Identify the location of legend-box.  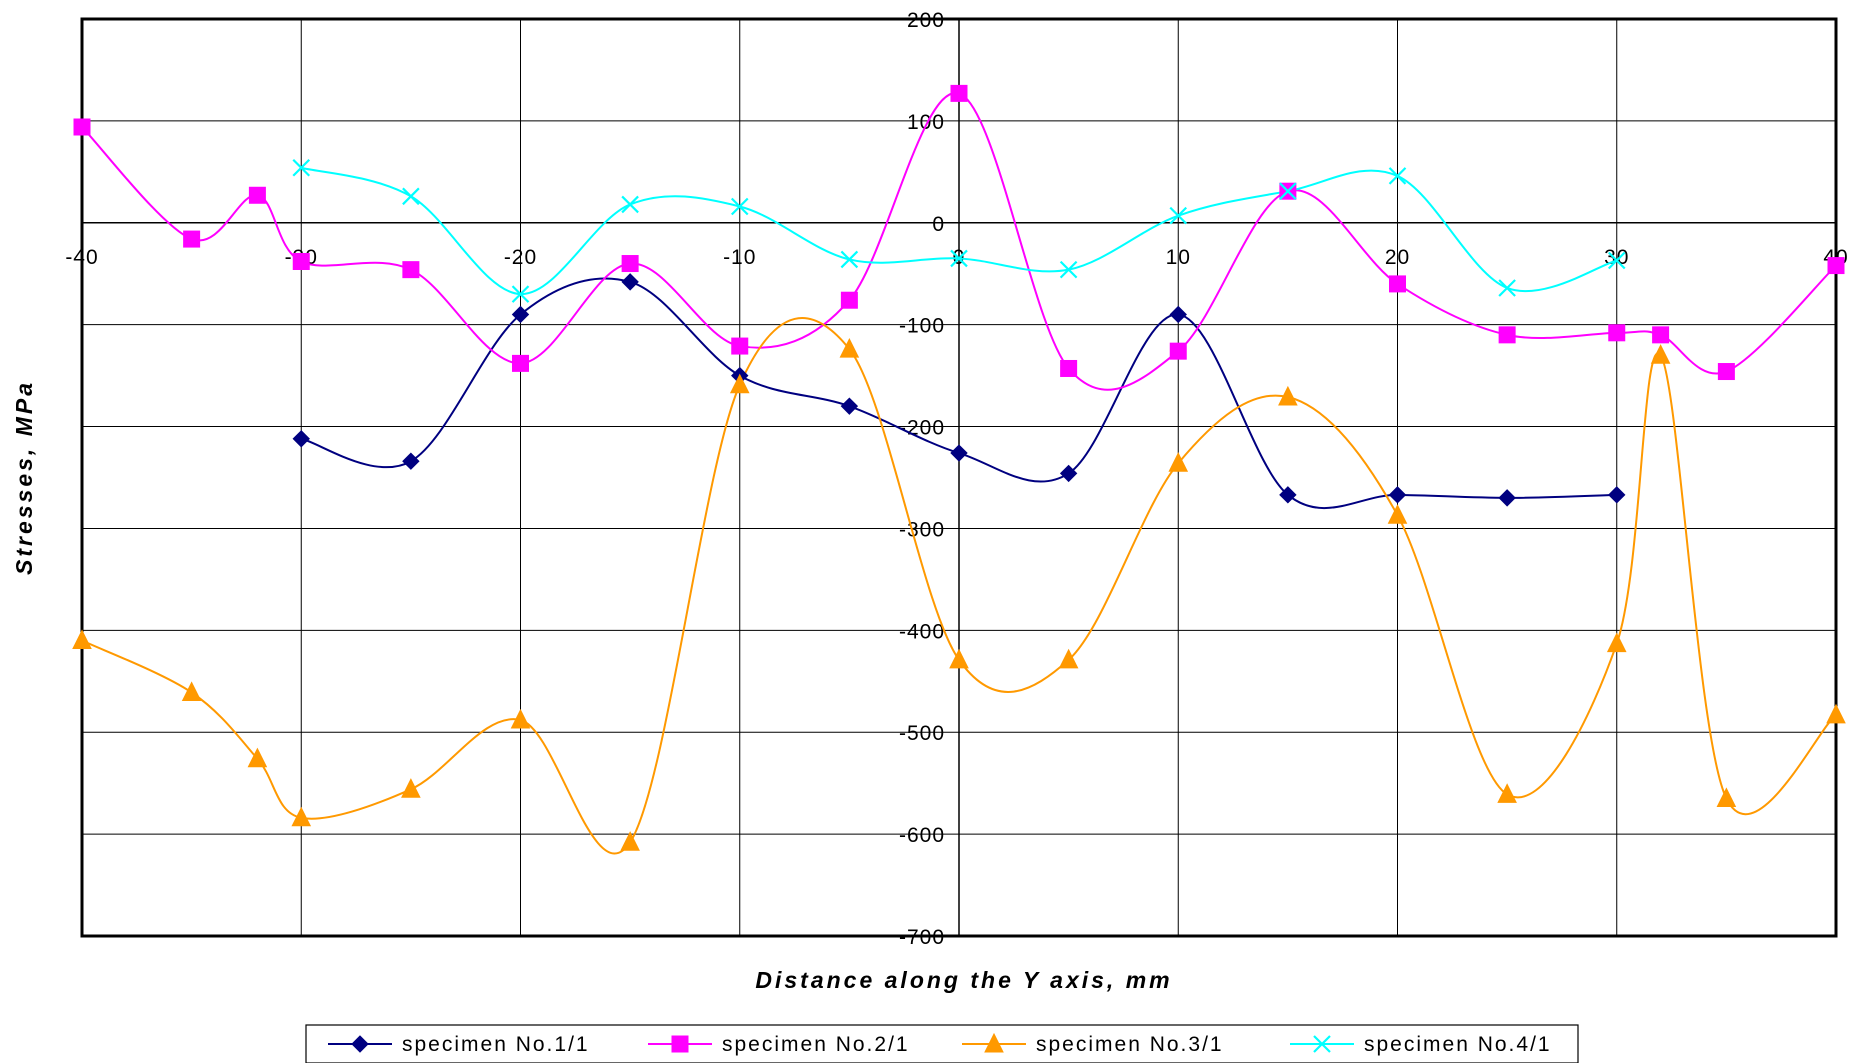
(942, 1043).